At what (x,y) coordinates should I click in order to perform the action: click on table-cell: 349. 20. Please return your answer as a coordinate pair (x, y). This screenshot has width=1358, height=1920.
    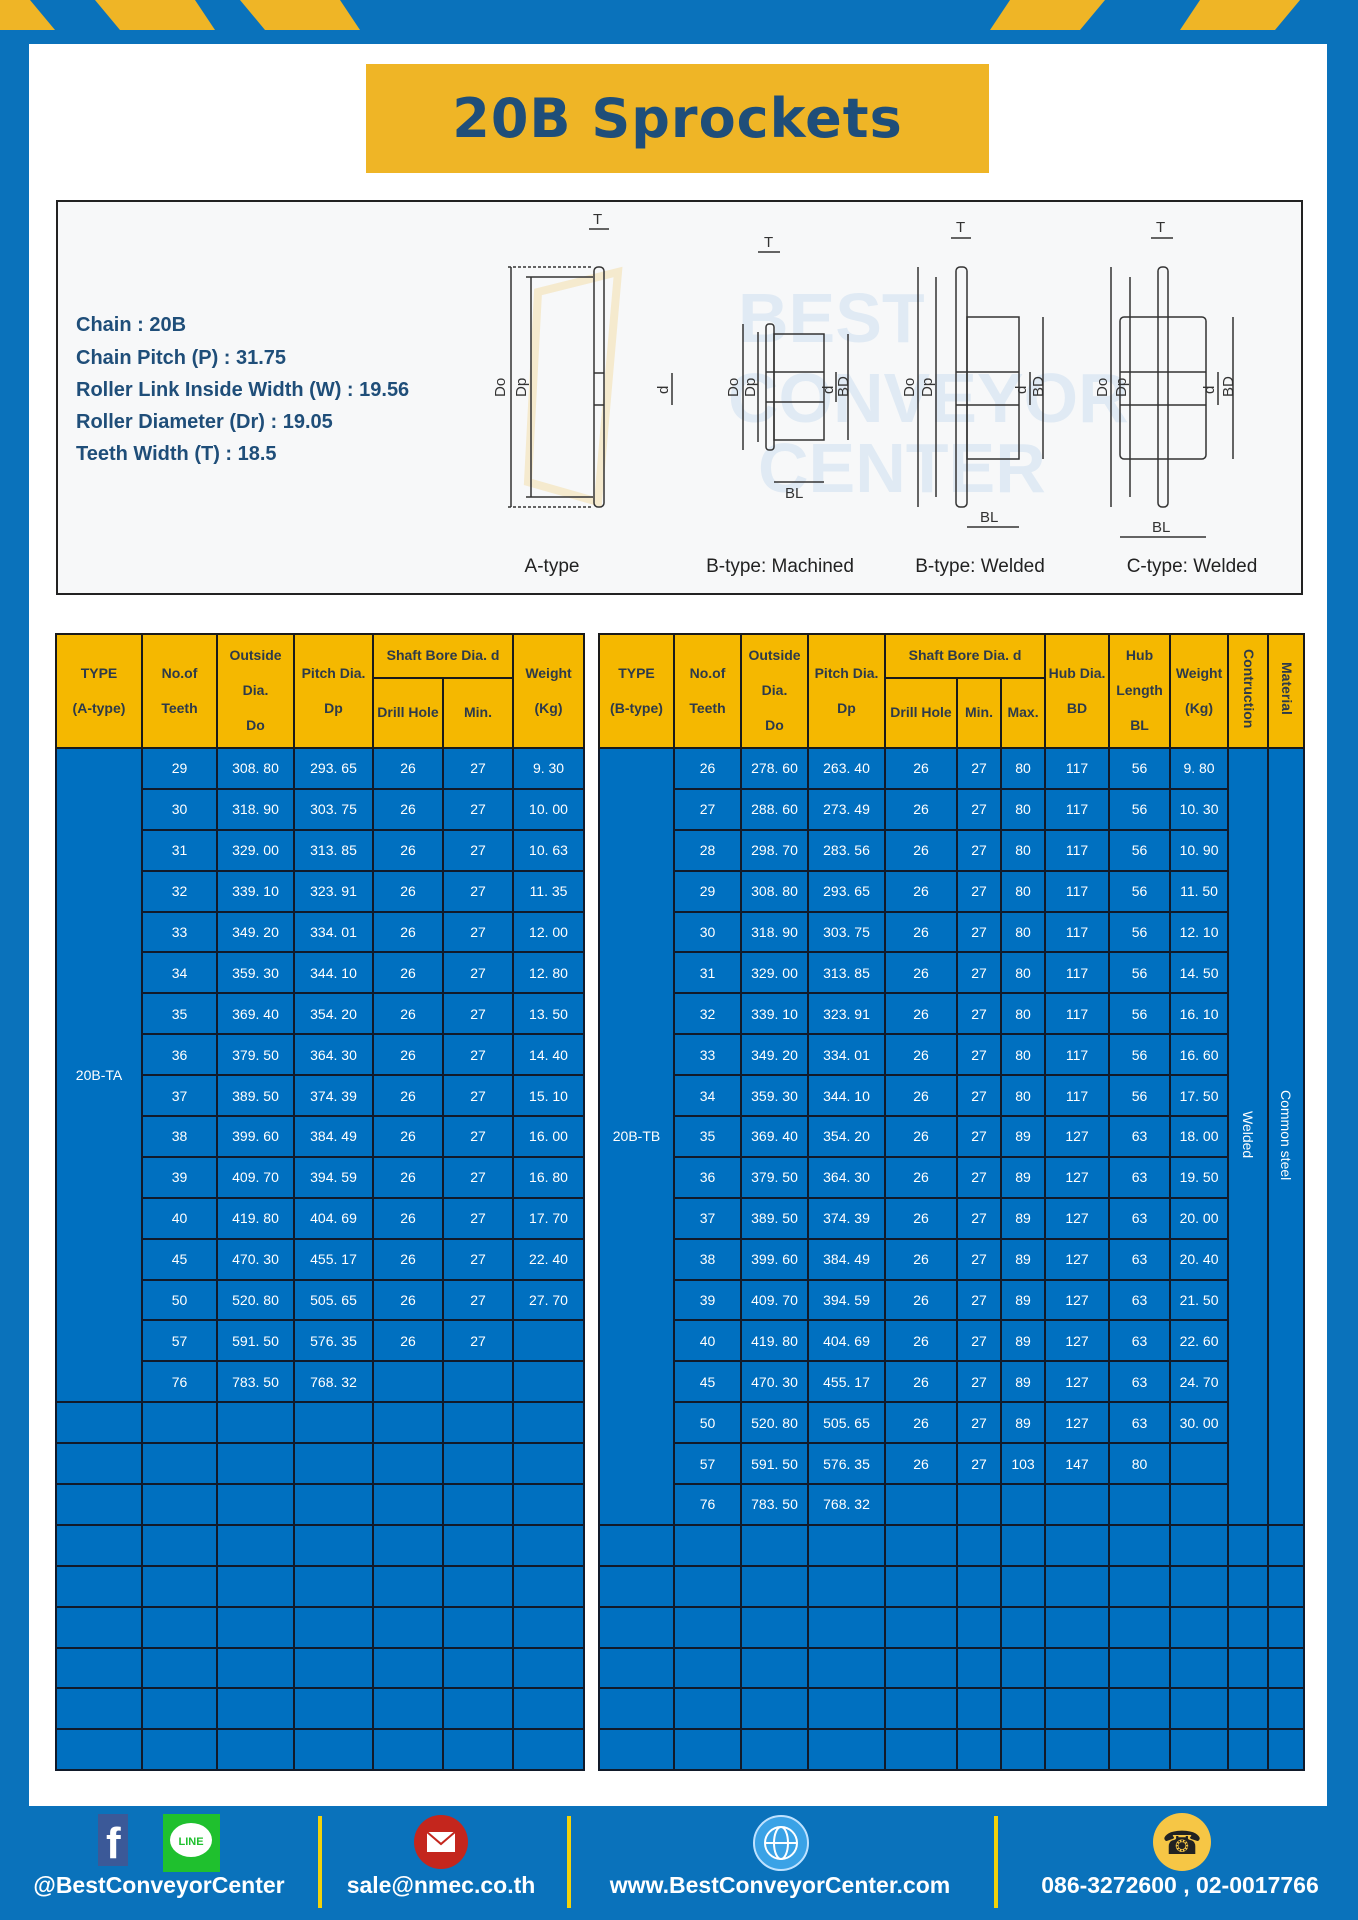
    Looking at the image, I should click on (255, 932).